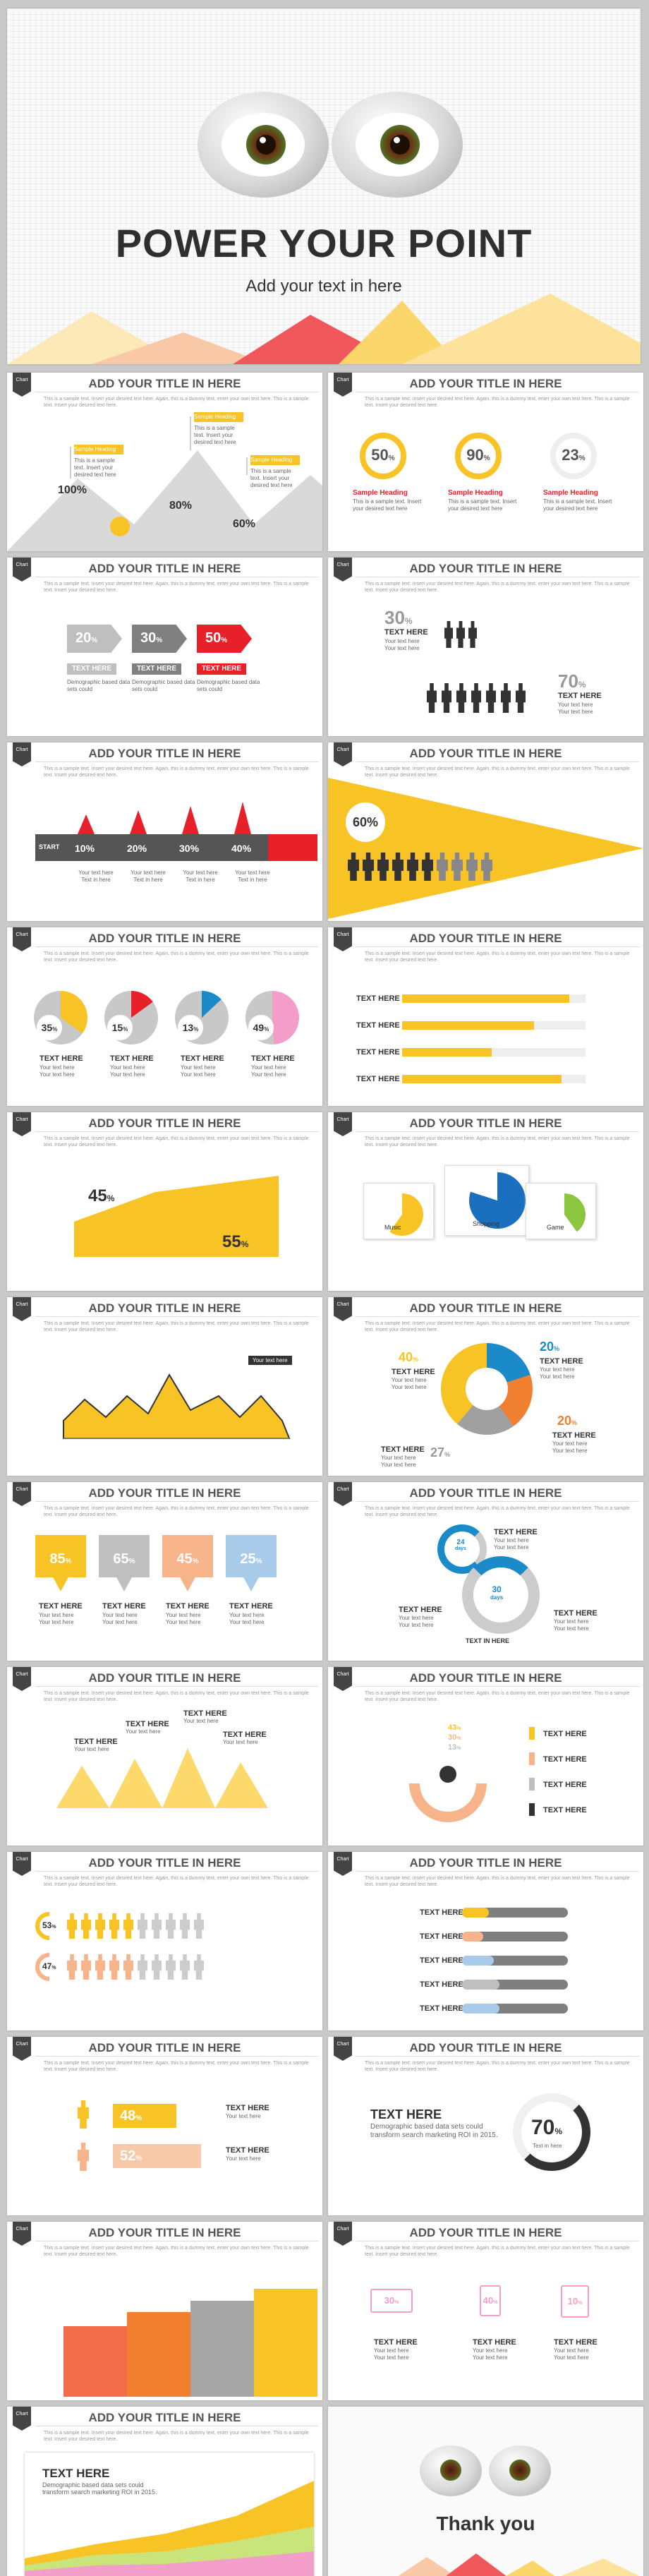  What do you see at coordinates (570, 493) in the screenshot?
I see `sample-heading: Sample Heading` at bounding box center [570, 493].